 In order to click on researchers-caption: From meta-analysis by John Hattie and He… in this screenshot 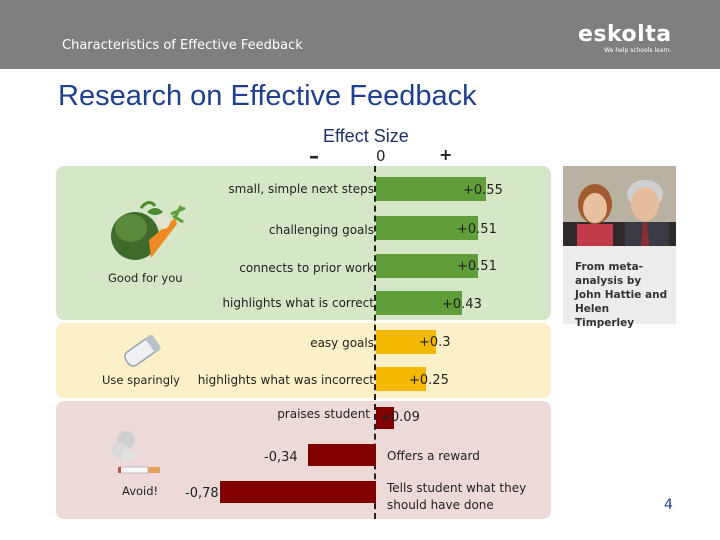, I will do `click(621, 295)`.